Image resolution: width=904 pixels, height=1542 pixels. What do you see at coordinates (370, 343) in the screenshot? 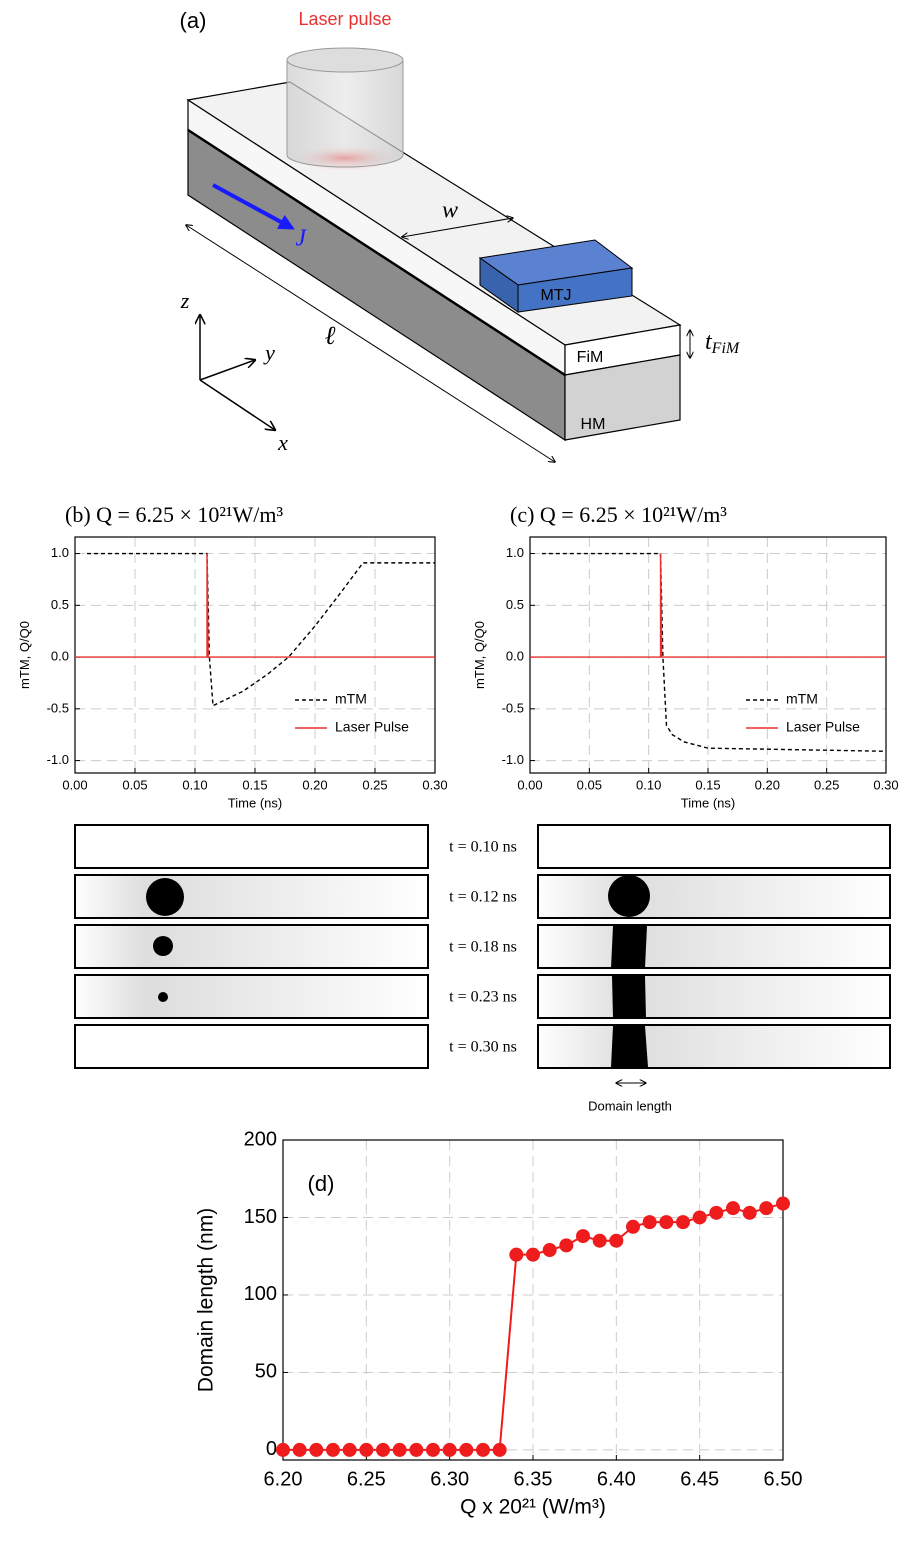
I see `length-arrow` at bounding box center [370, 343].